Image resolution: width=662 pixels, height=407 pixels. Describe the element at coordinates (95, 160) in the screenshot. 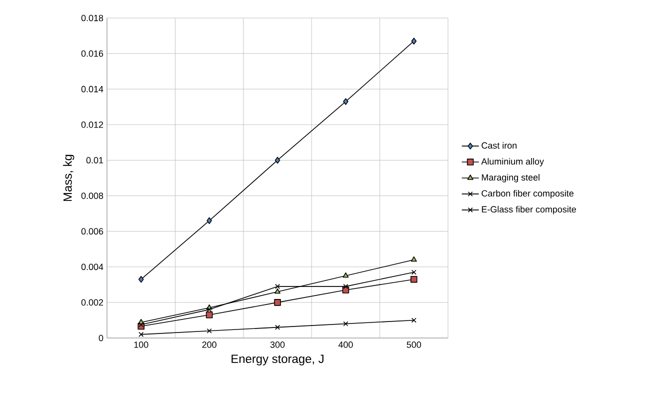

I see `y-tick-label: 0.01` at that location.